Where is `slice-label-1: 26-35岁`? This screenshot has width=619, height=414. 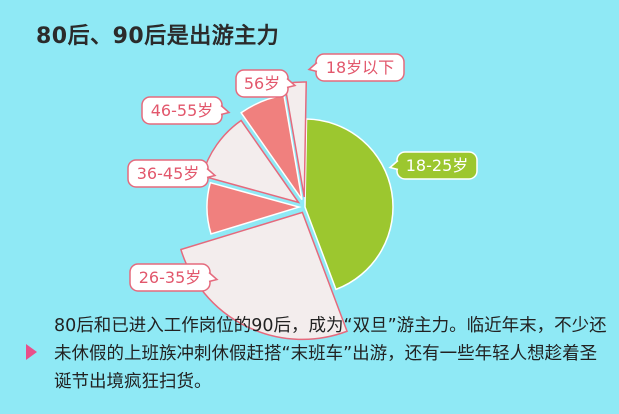 slice-label-1: 26-35岁 is located at coordinates (174, 277).